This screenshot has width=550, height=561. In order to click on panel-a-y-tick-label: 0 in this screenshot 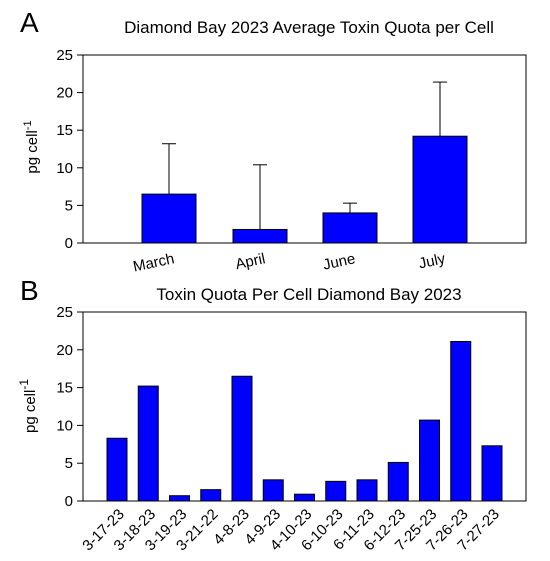, I will do `click(69, 243)`.